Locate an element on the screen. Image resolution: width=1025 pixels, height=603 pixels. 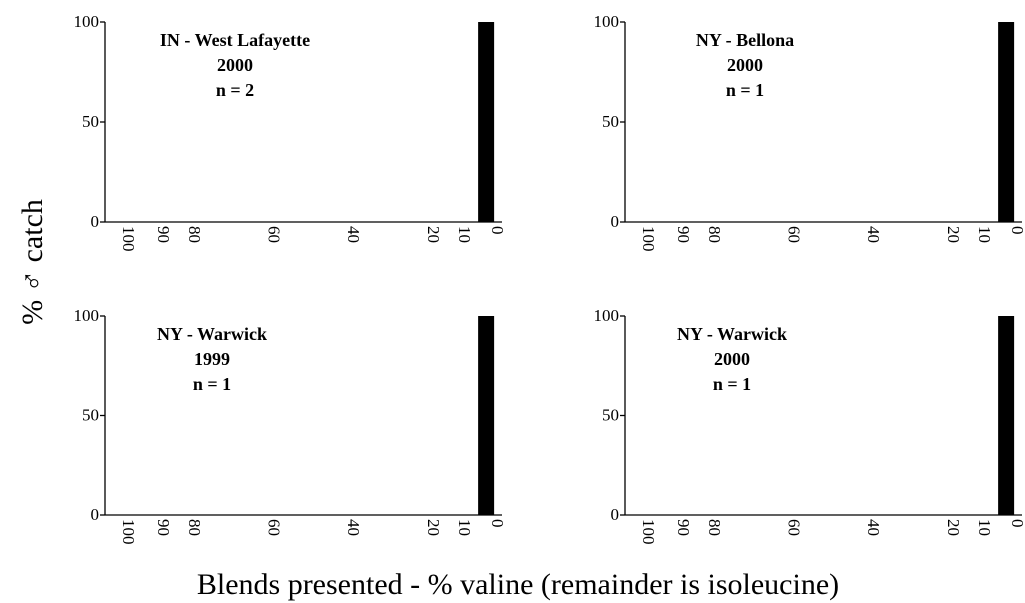
panel-annotation-line: 1999 is located at coordinates (212, 359).